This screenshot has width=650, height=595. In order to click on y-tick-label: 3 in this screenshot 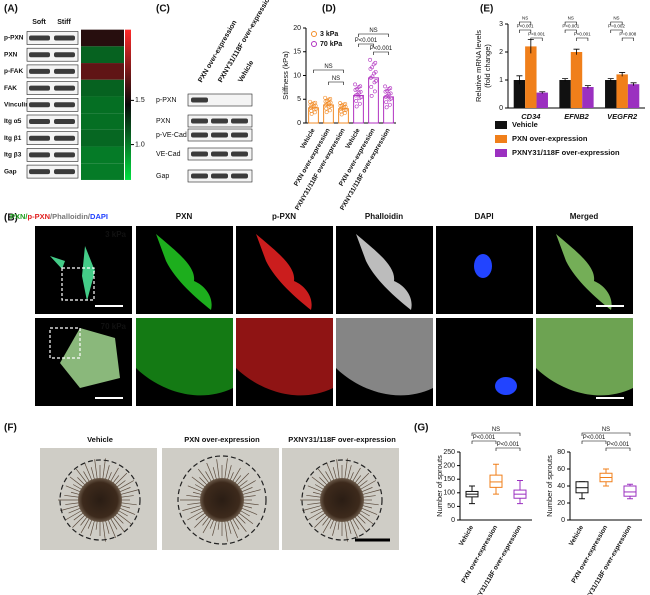, I will do `click(501, 24)`.